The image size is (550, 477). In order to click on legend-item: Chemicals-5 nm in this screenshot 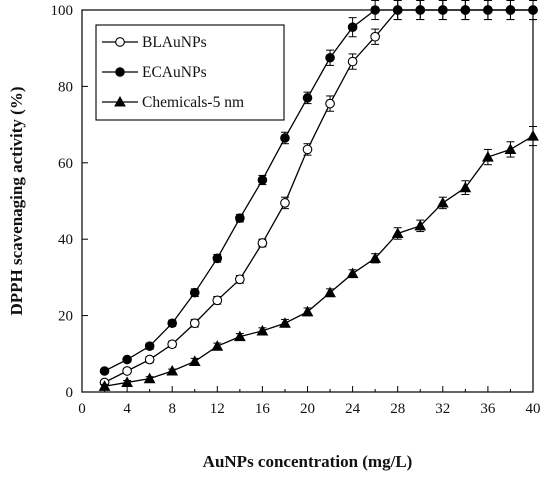, I will do `click(173, 102)`.